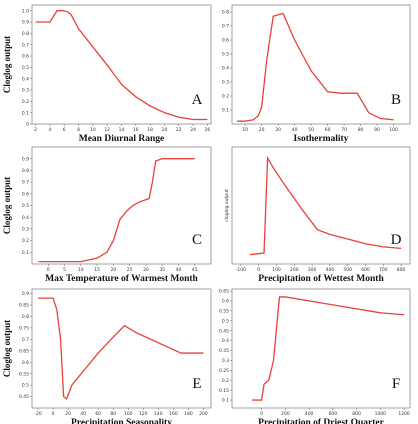 The height and width of the screenshot is (424, 418). I want to click on x-tick-label: 35, so click(162, 270).